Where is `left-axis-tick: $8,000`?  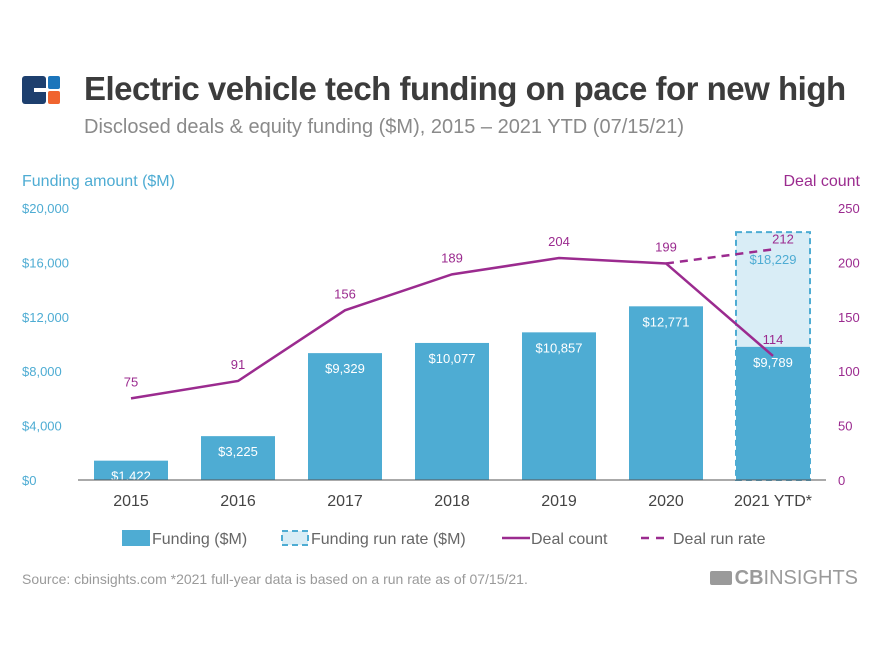
left-axis-tick: $8,000 is located at coordinates (42, 371).